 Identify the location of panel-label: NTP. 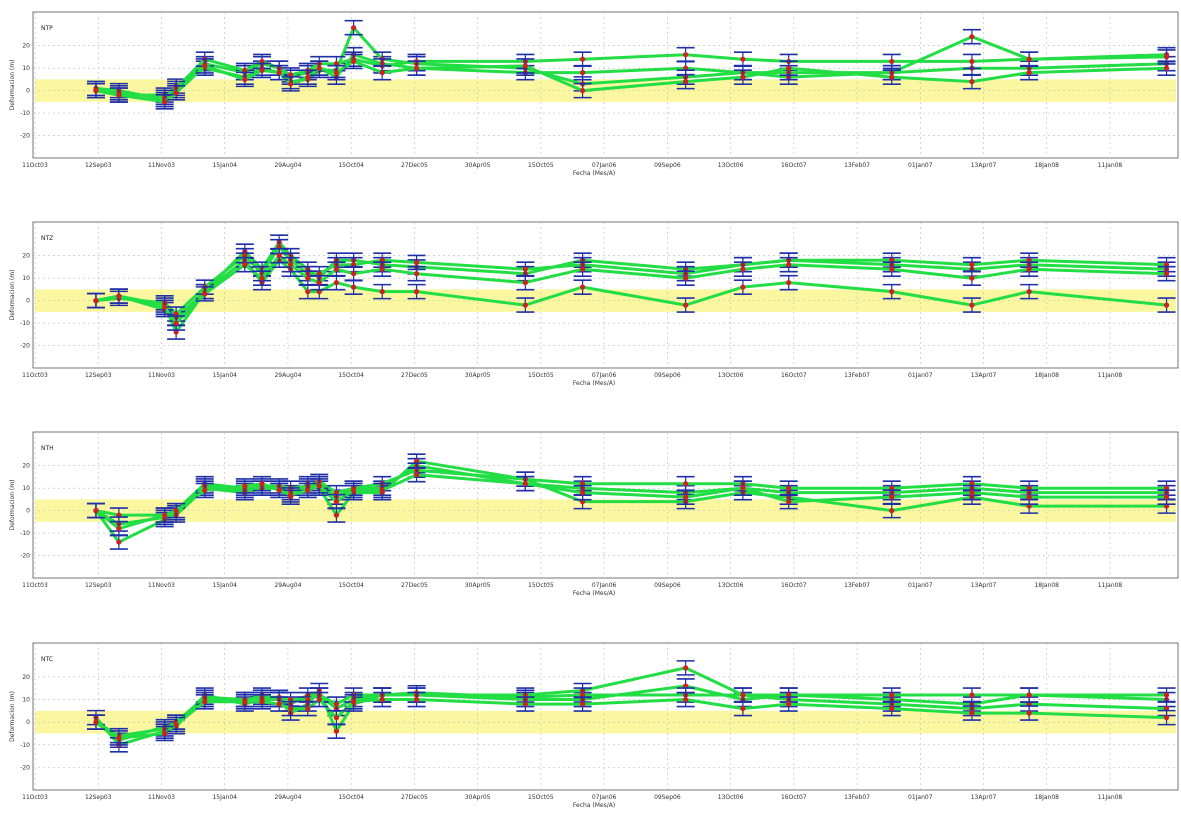
(47, 28).